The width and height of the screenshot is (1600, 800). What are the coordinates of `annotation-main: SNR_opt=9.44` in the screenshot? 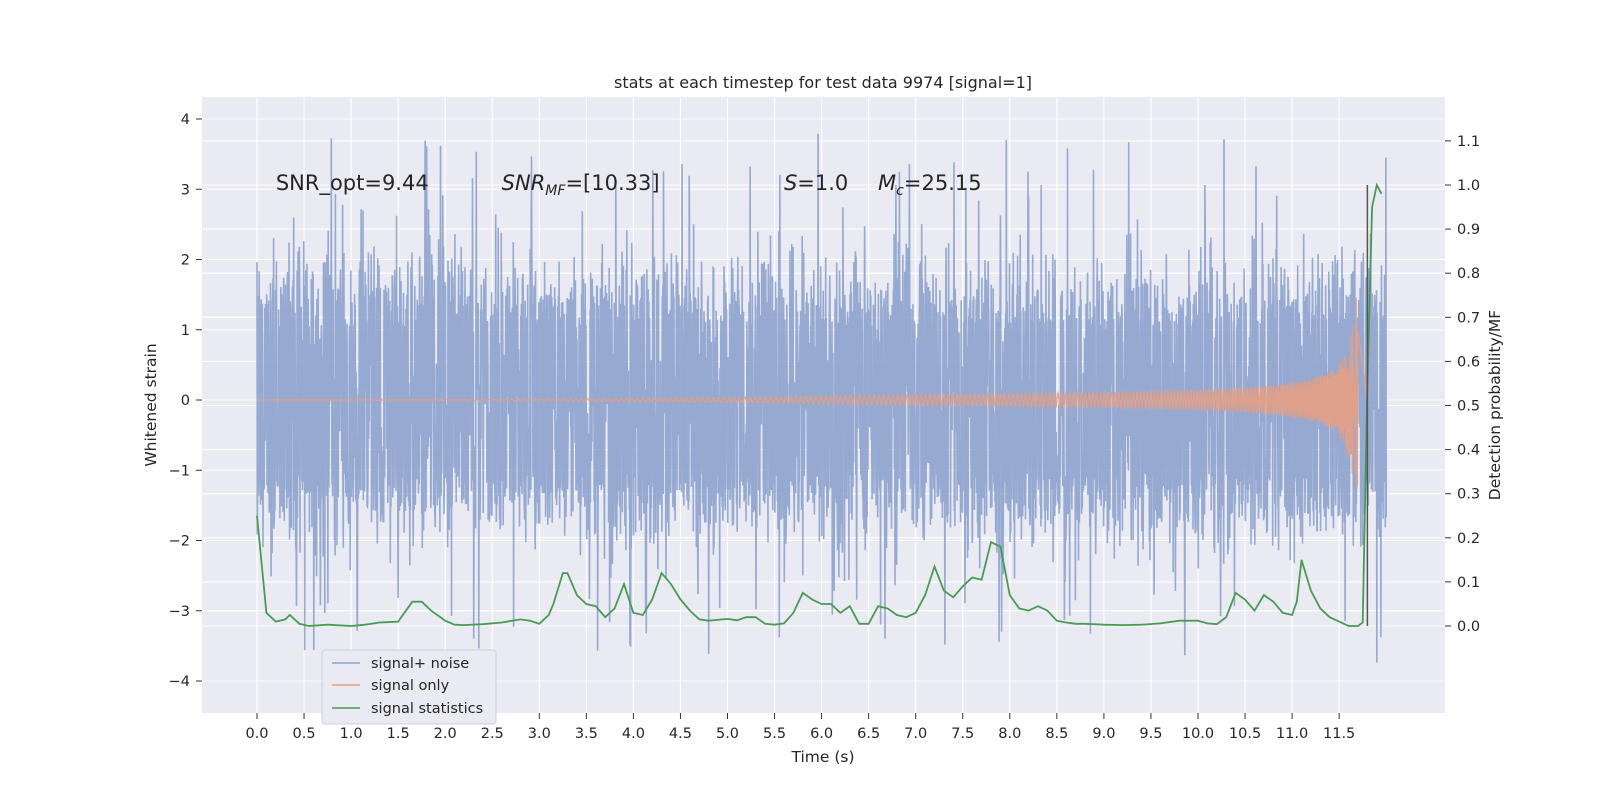 It's located at (352, 183).